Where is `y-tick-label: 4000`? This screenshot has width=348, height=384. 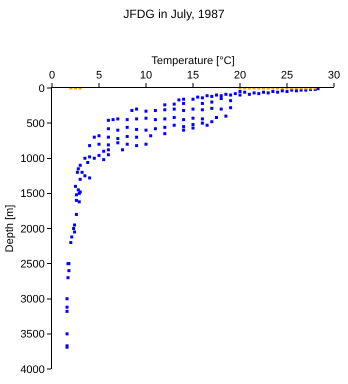 y-tick-label: 4000 is located at coordinates (32, 370).